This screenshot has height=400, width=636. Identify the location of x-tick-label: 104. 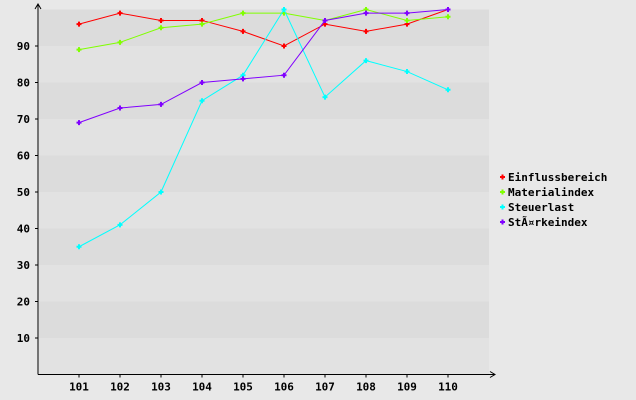
(202, 387).